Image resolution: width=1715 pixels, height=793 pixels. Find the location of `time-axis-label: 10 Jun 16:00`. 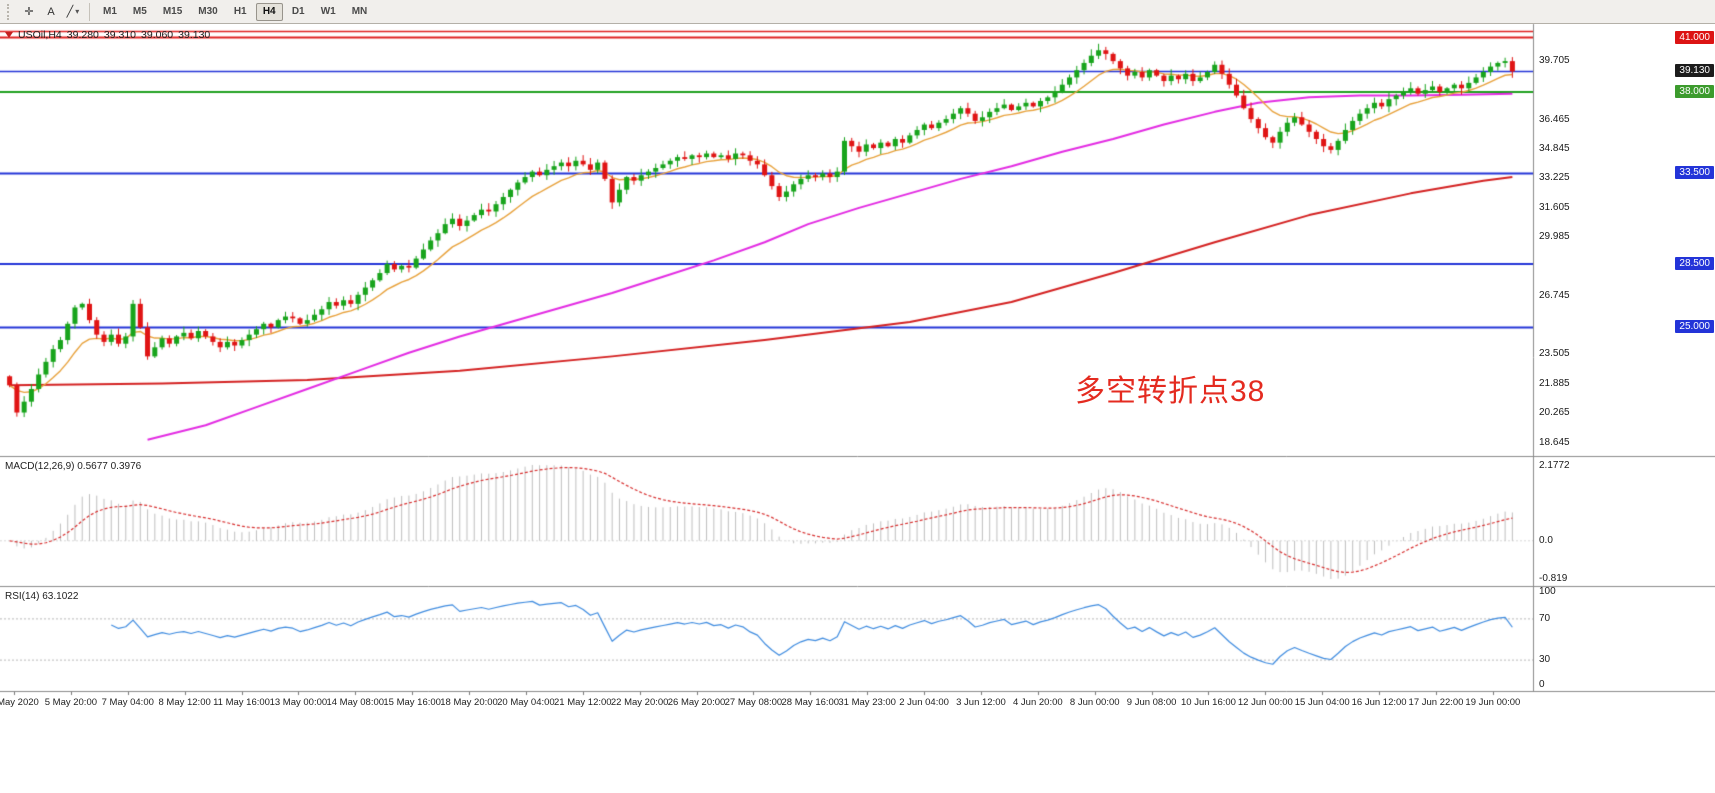

time-axis-label: 10 Jun 16:00 is located at coordinates (1208, 702).